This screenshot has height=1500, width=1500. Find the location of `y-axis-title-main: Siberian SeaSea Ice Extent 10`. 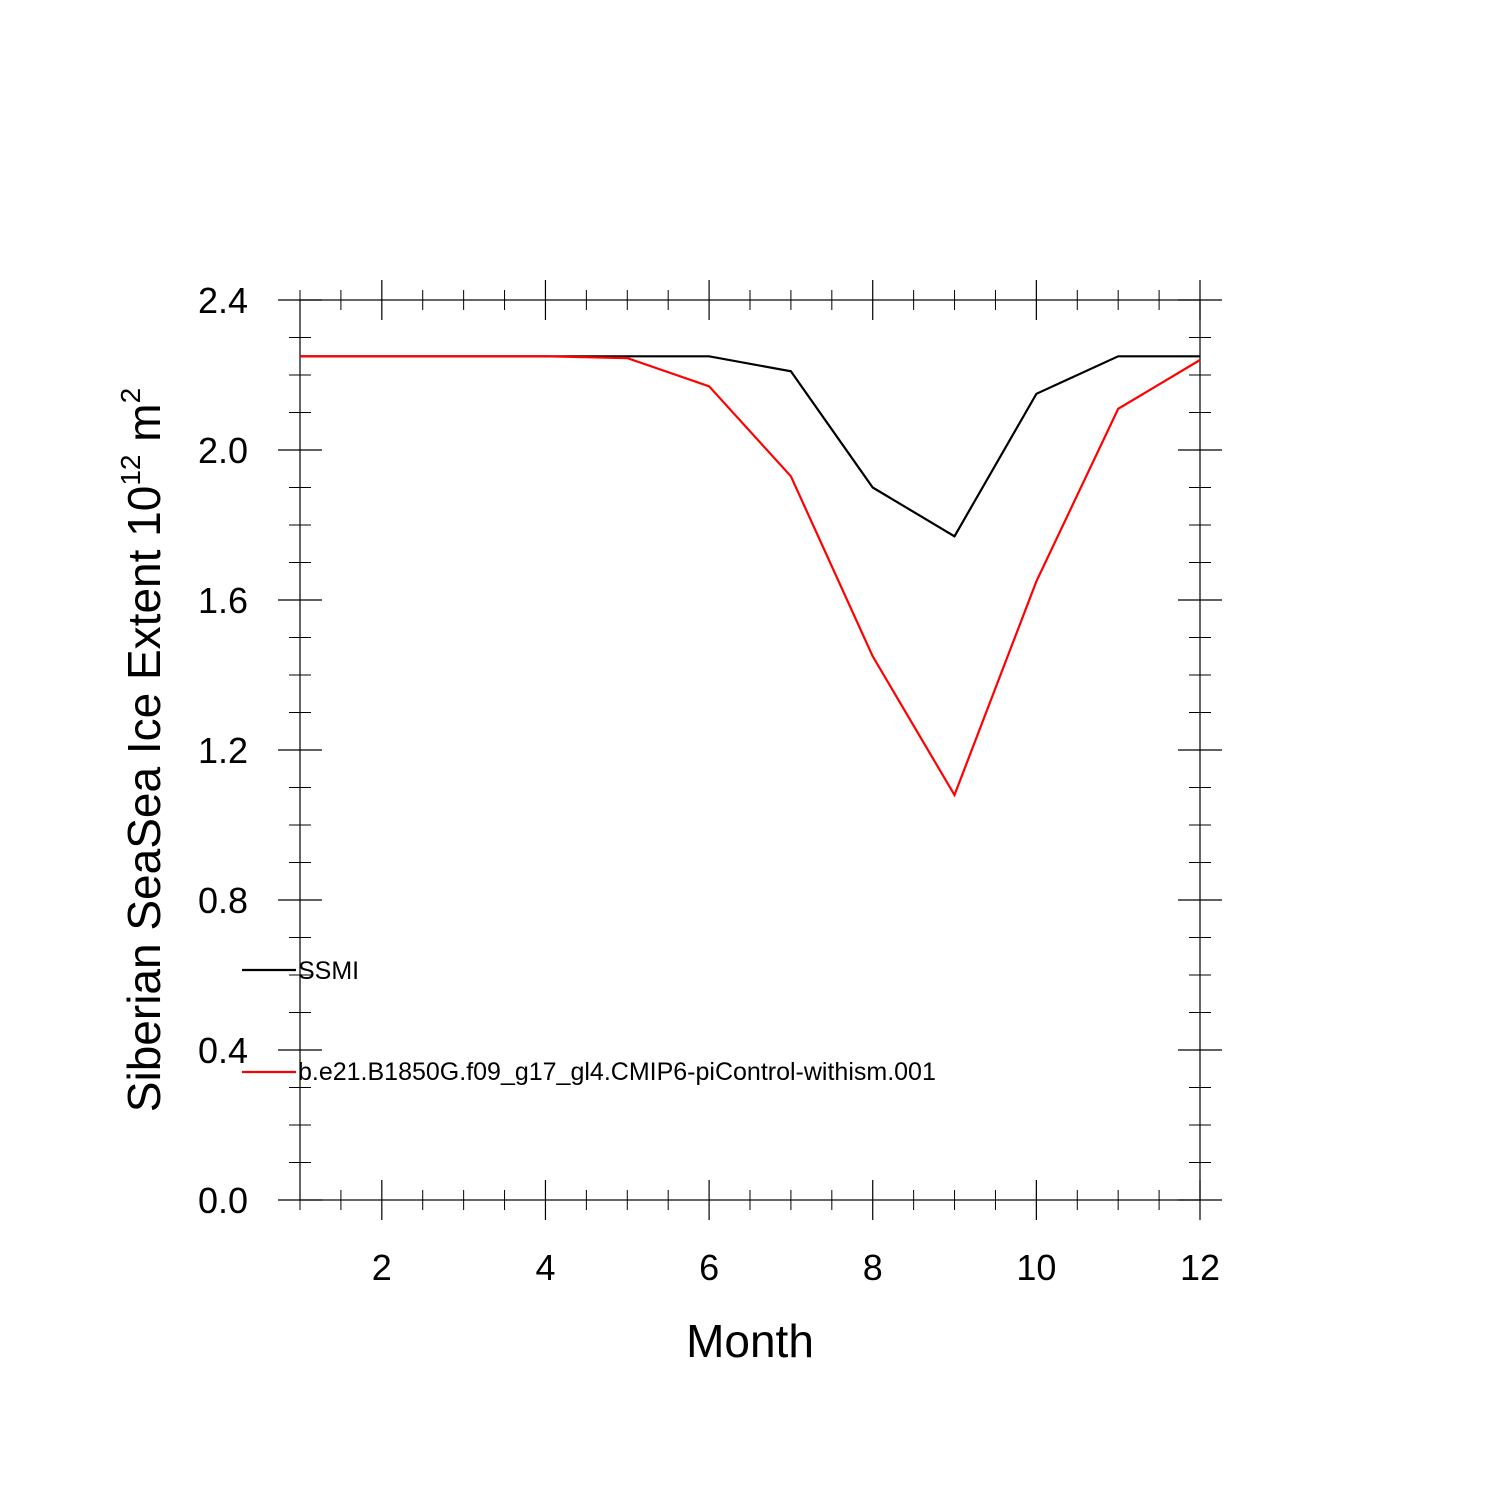

y-axis-title-main: Siberian SeaSea Ice Extent 10 is located at coordinates (144, 799).